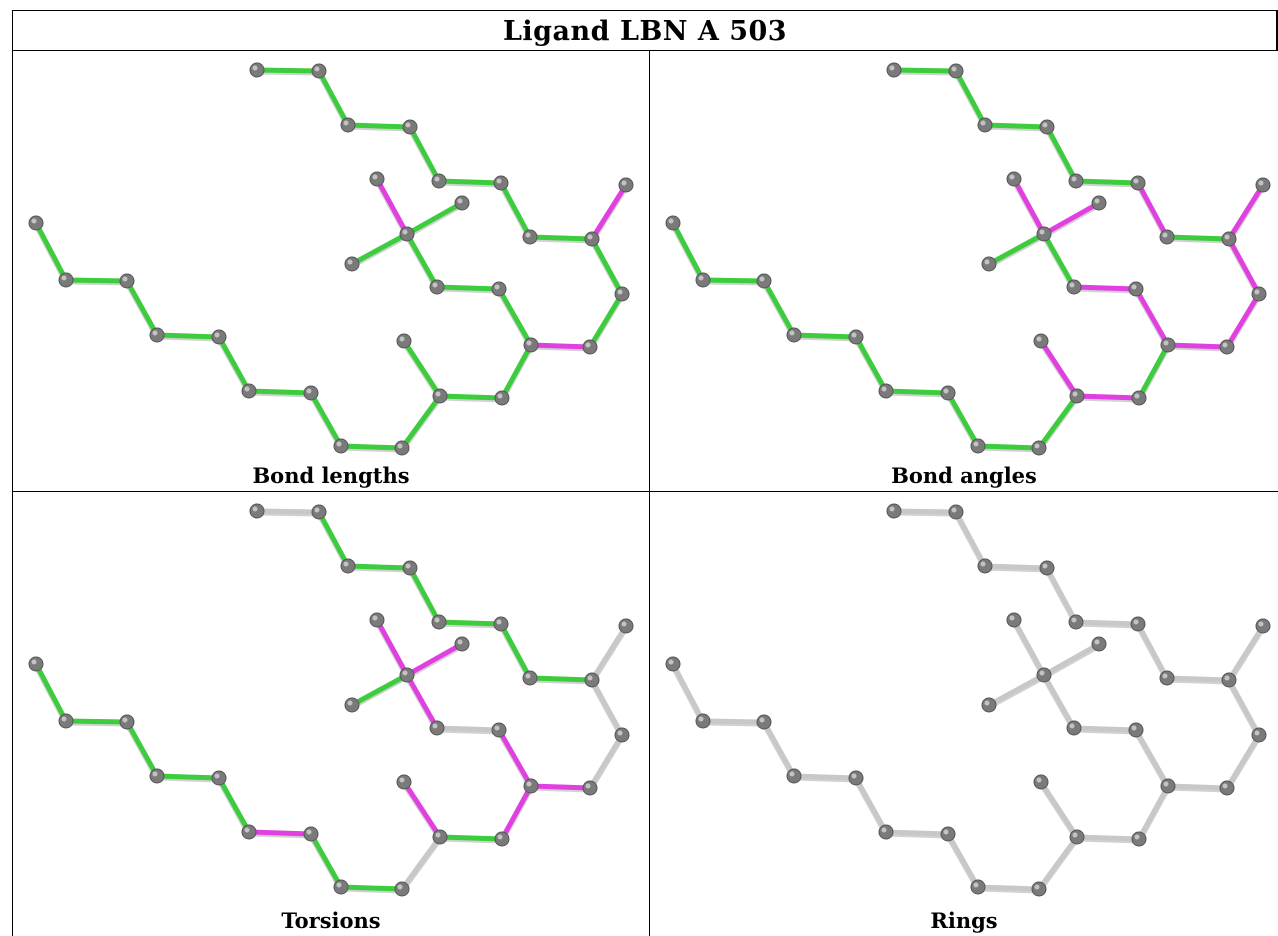  Describe the element at coordinates (331, 920) in the screenshot. I see `caption-torsions: Torsions` at that location.